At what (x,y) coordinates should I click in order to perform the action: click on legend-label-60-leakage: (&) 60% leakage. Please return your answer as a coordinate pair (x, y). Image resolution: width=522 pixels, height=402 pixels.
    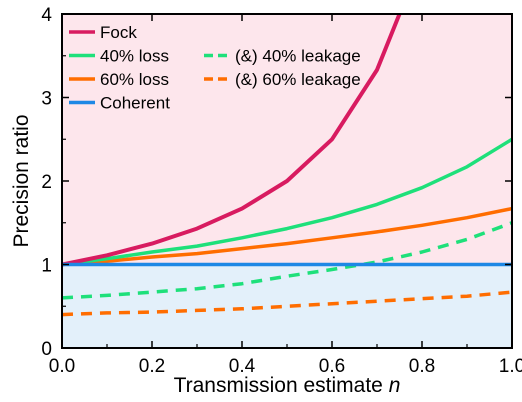
    Looking at the image, I should click on (298, 79).